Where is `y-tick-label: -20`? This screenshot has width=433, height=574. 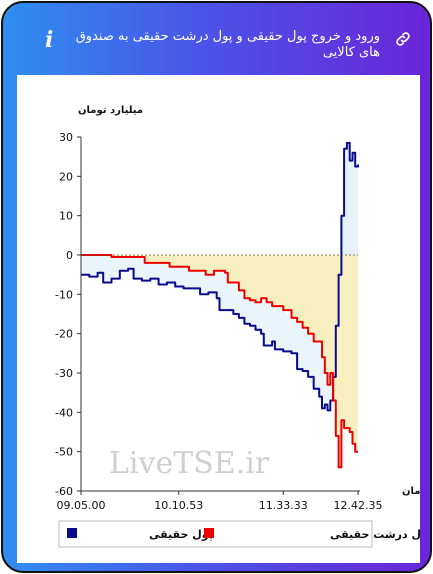
y-tick-label: -20 is located at coordinates (64, 334).